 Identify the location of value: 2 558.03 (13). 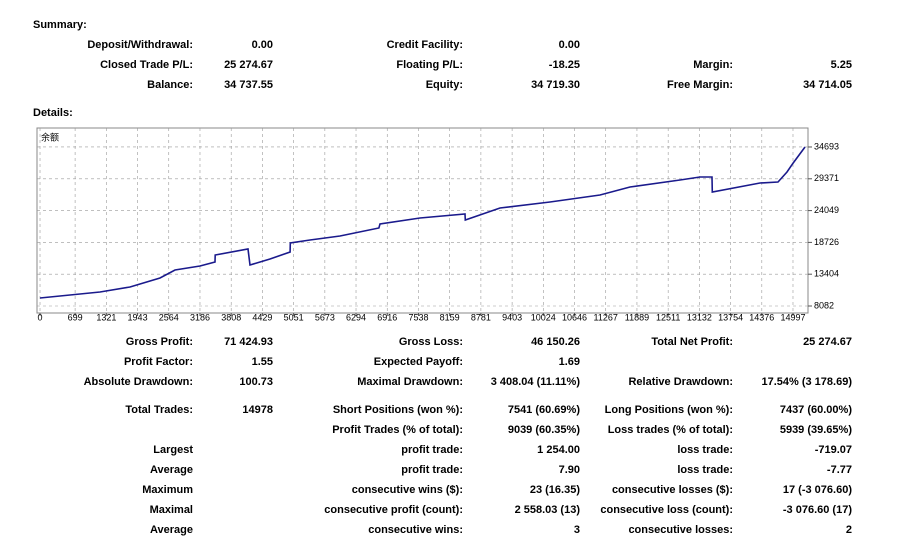
(547, 510).